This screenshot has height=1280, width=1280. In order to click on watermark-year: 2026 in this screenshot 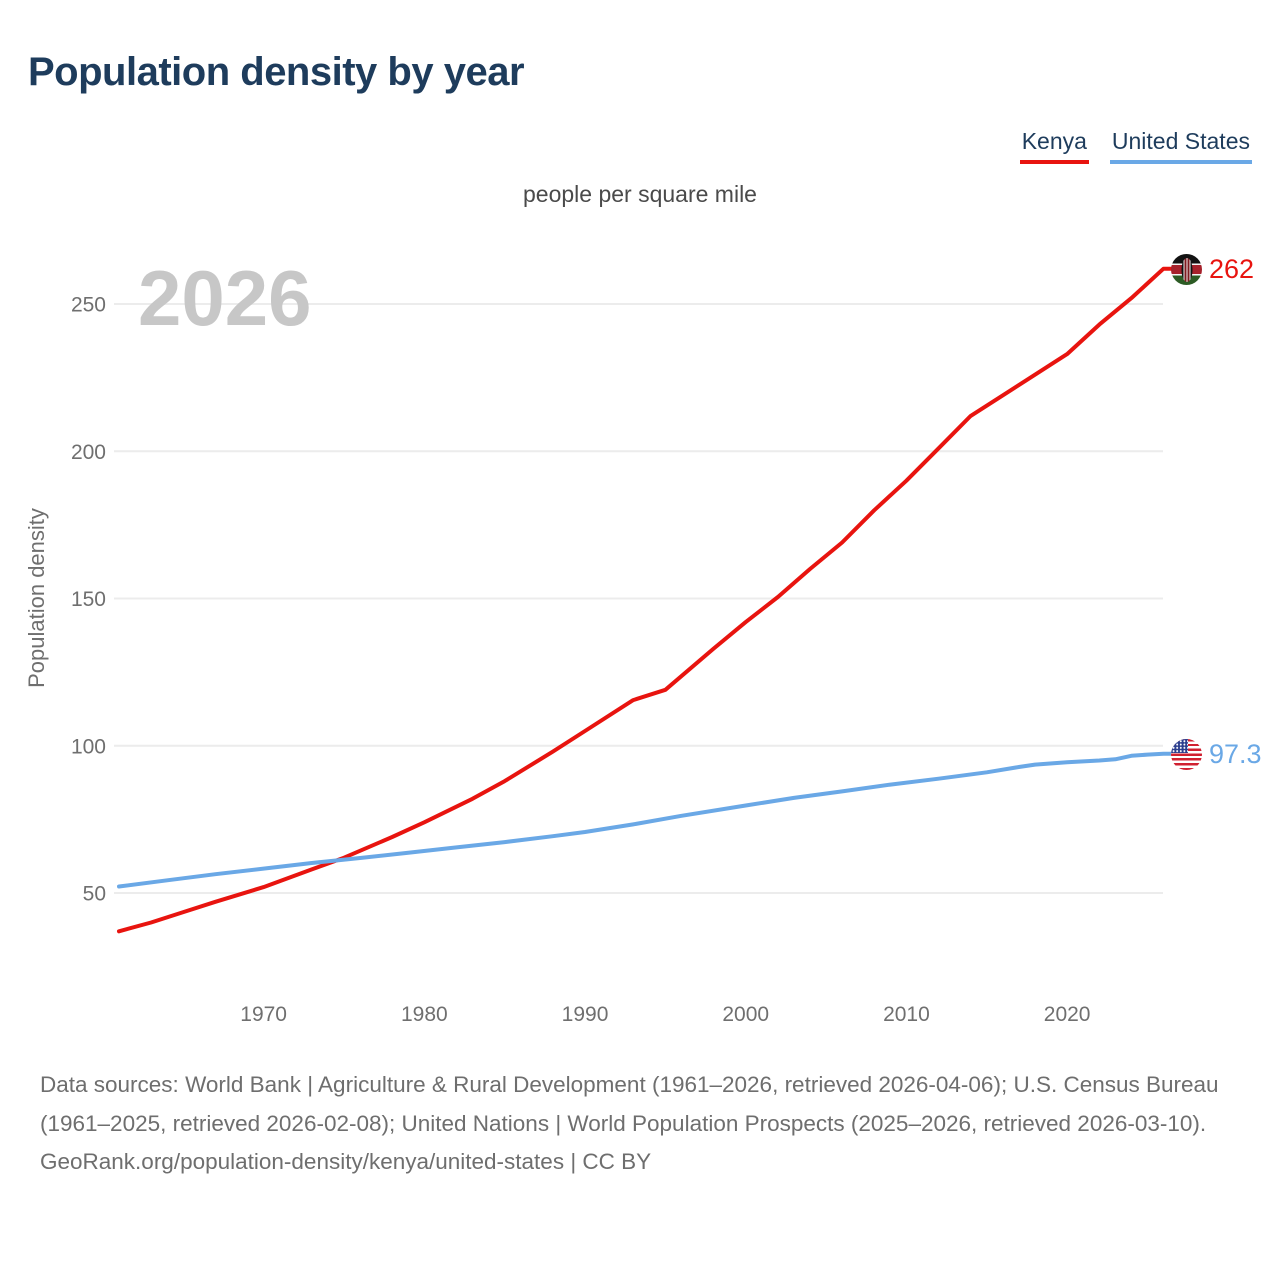, I will do `click(225, 298)`.